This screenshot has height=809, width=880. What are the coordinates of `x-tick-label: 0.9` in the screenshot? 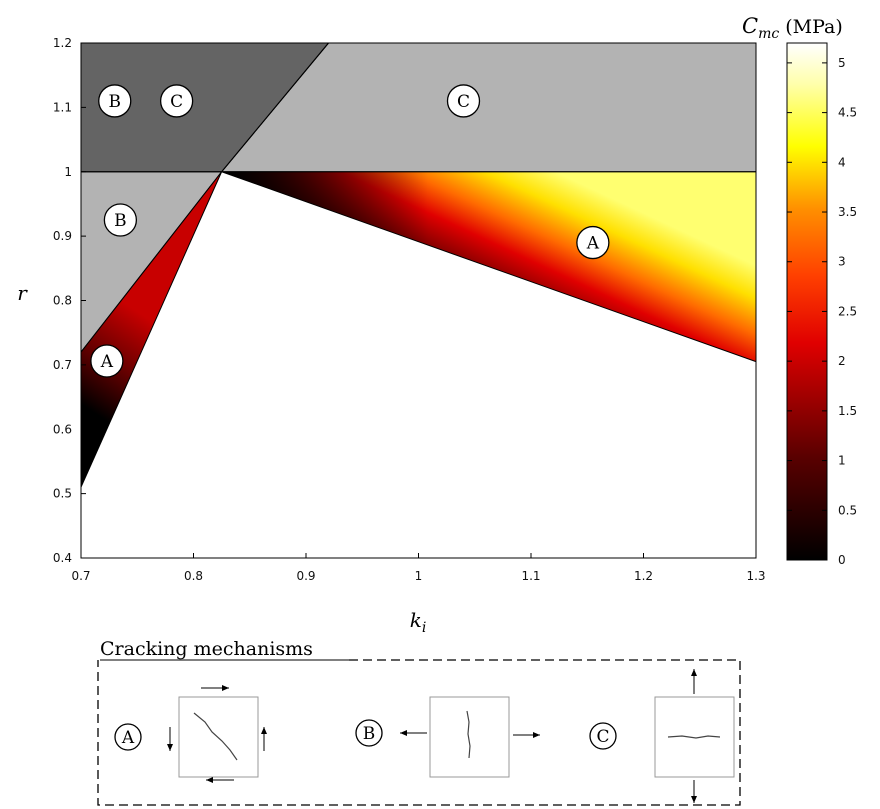 It's located at (305, 576).